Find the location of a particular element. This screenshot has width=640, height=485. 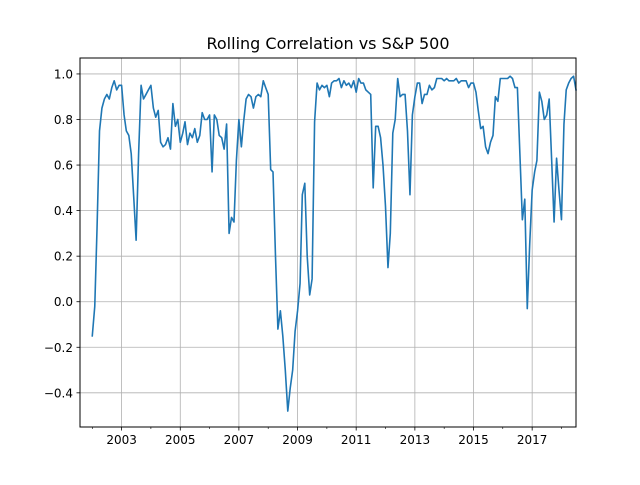

y-tick-label: 0.6 is located at coordinates (63, 166).